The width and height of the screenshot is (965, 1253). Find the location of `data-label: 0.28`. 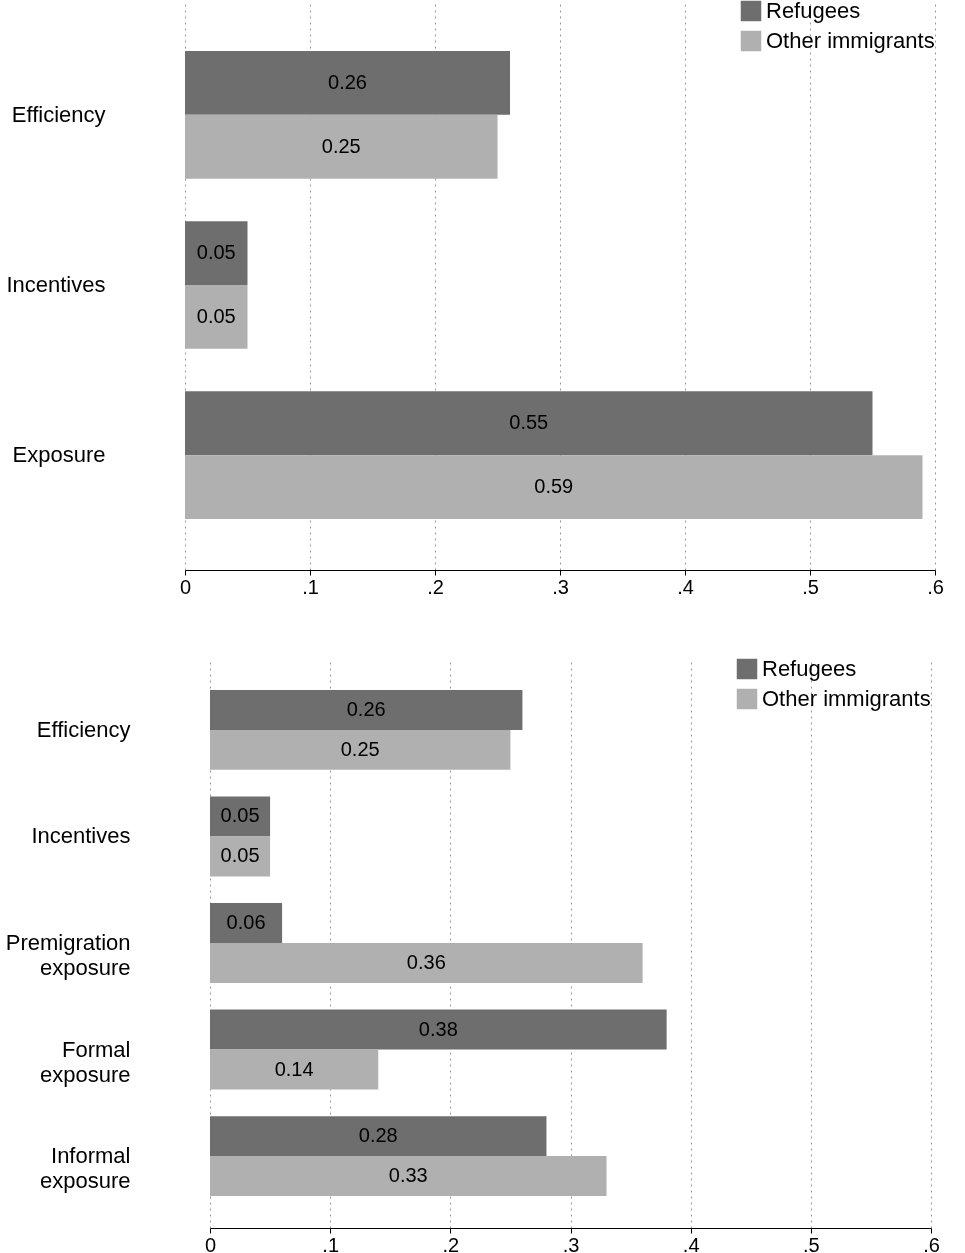

data-label: 0.28 is located at coordinates (378, 1135).